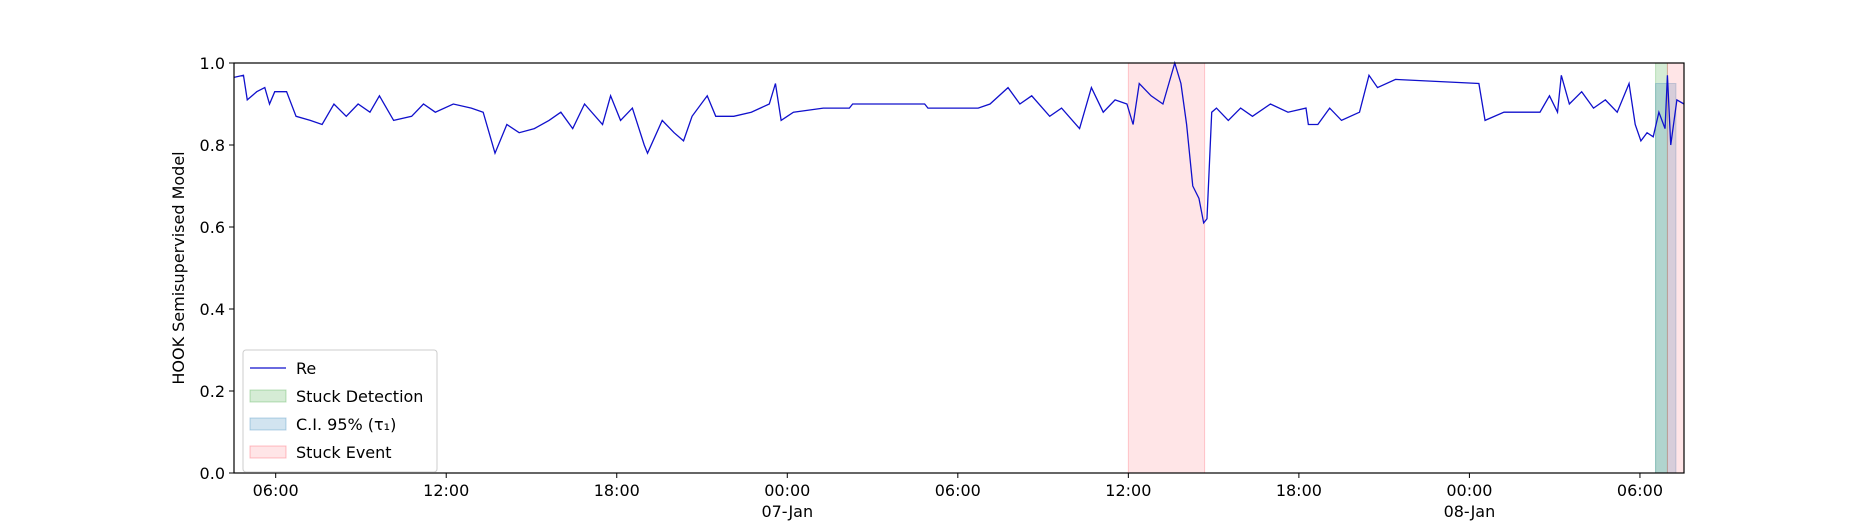 This screenshot has height=525, width=1850. I want to click on y-axis-label: HOOK Semisupervised Model, so click(178, 267).